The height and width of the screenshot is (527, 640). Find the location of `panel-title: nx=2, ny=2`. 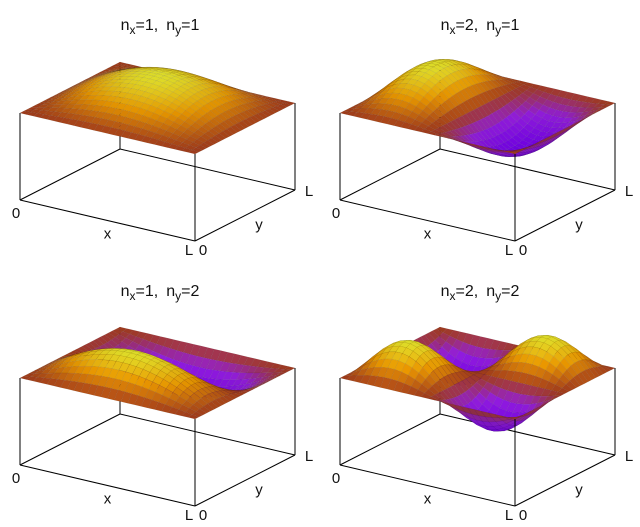

panel-title: nx=2, ny=2 is located at coordinates (480, 293).